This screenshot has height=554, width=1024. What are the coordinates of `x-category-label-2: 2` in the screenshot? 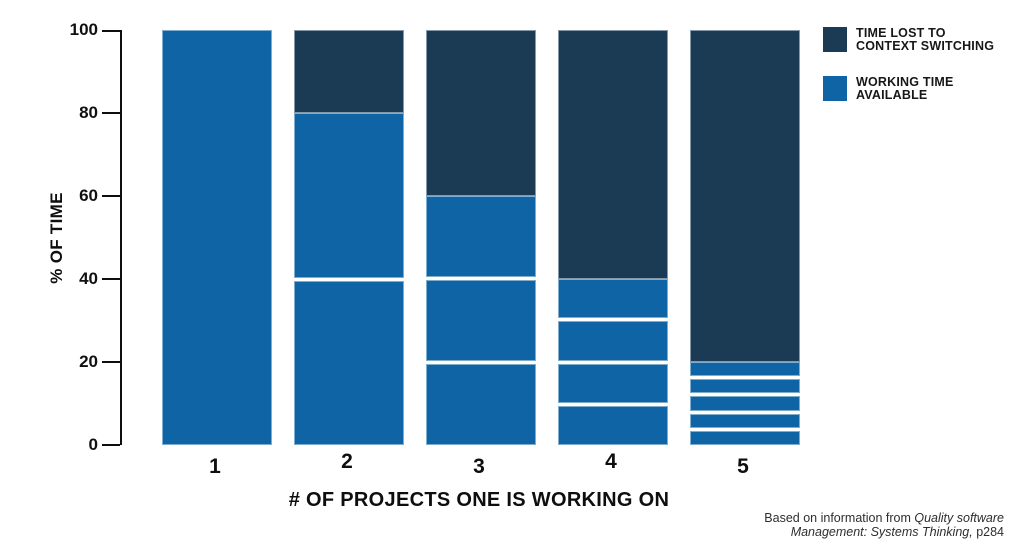 It's located at (347, 461).